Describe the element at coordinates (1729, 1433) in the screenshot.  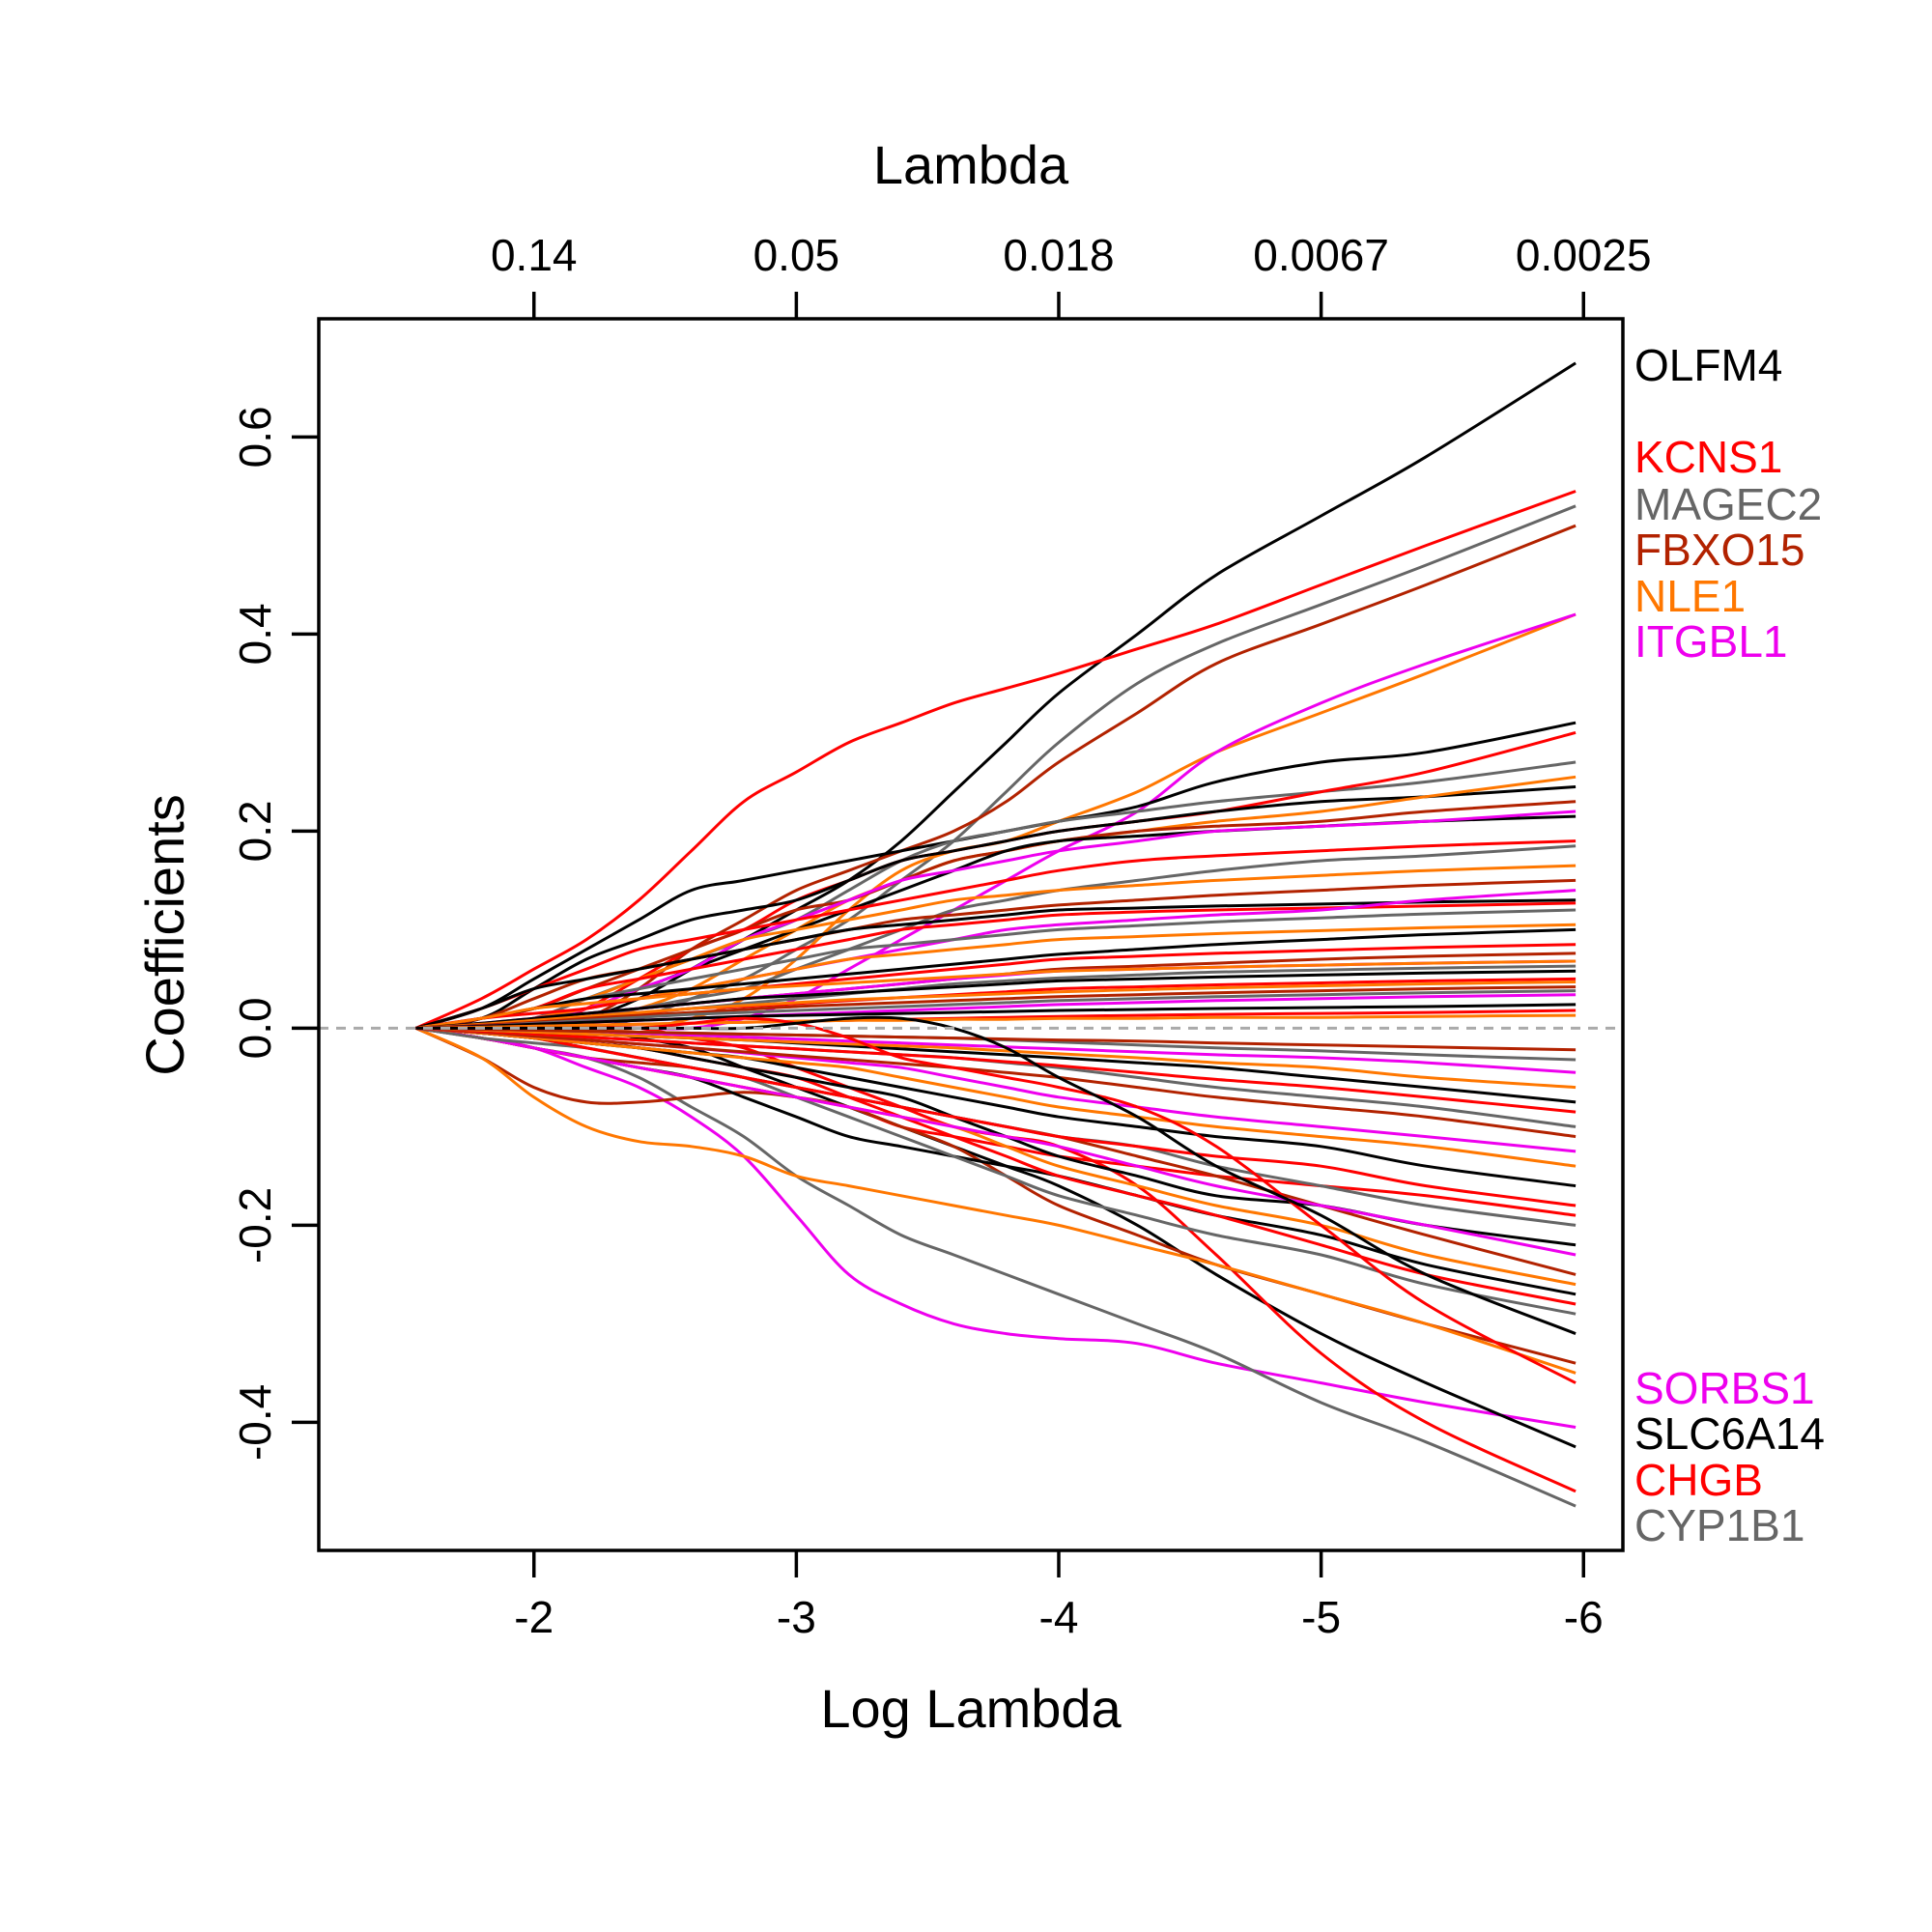
I see `gene-label-slc6a14: SLC6A14` at that location.